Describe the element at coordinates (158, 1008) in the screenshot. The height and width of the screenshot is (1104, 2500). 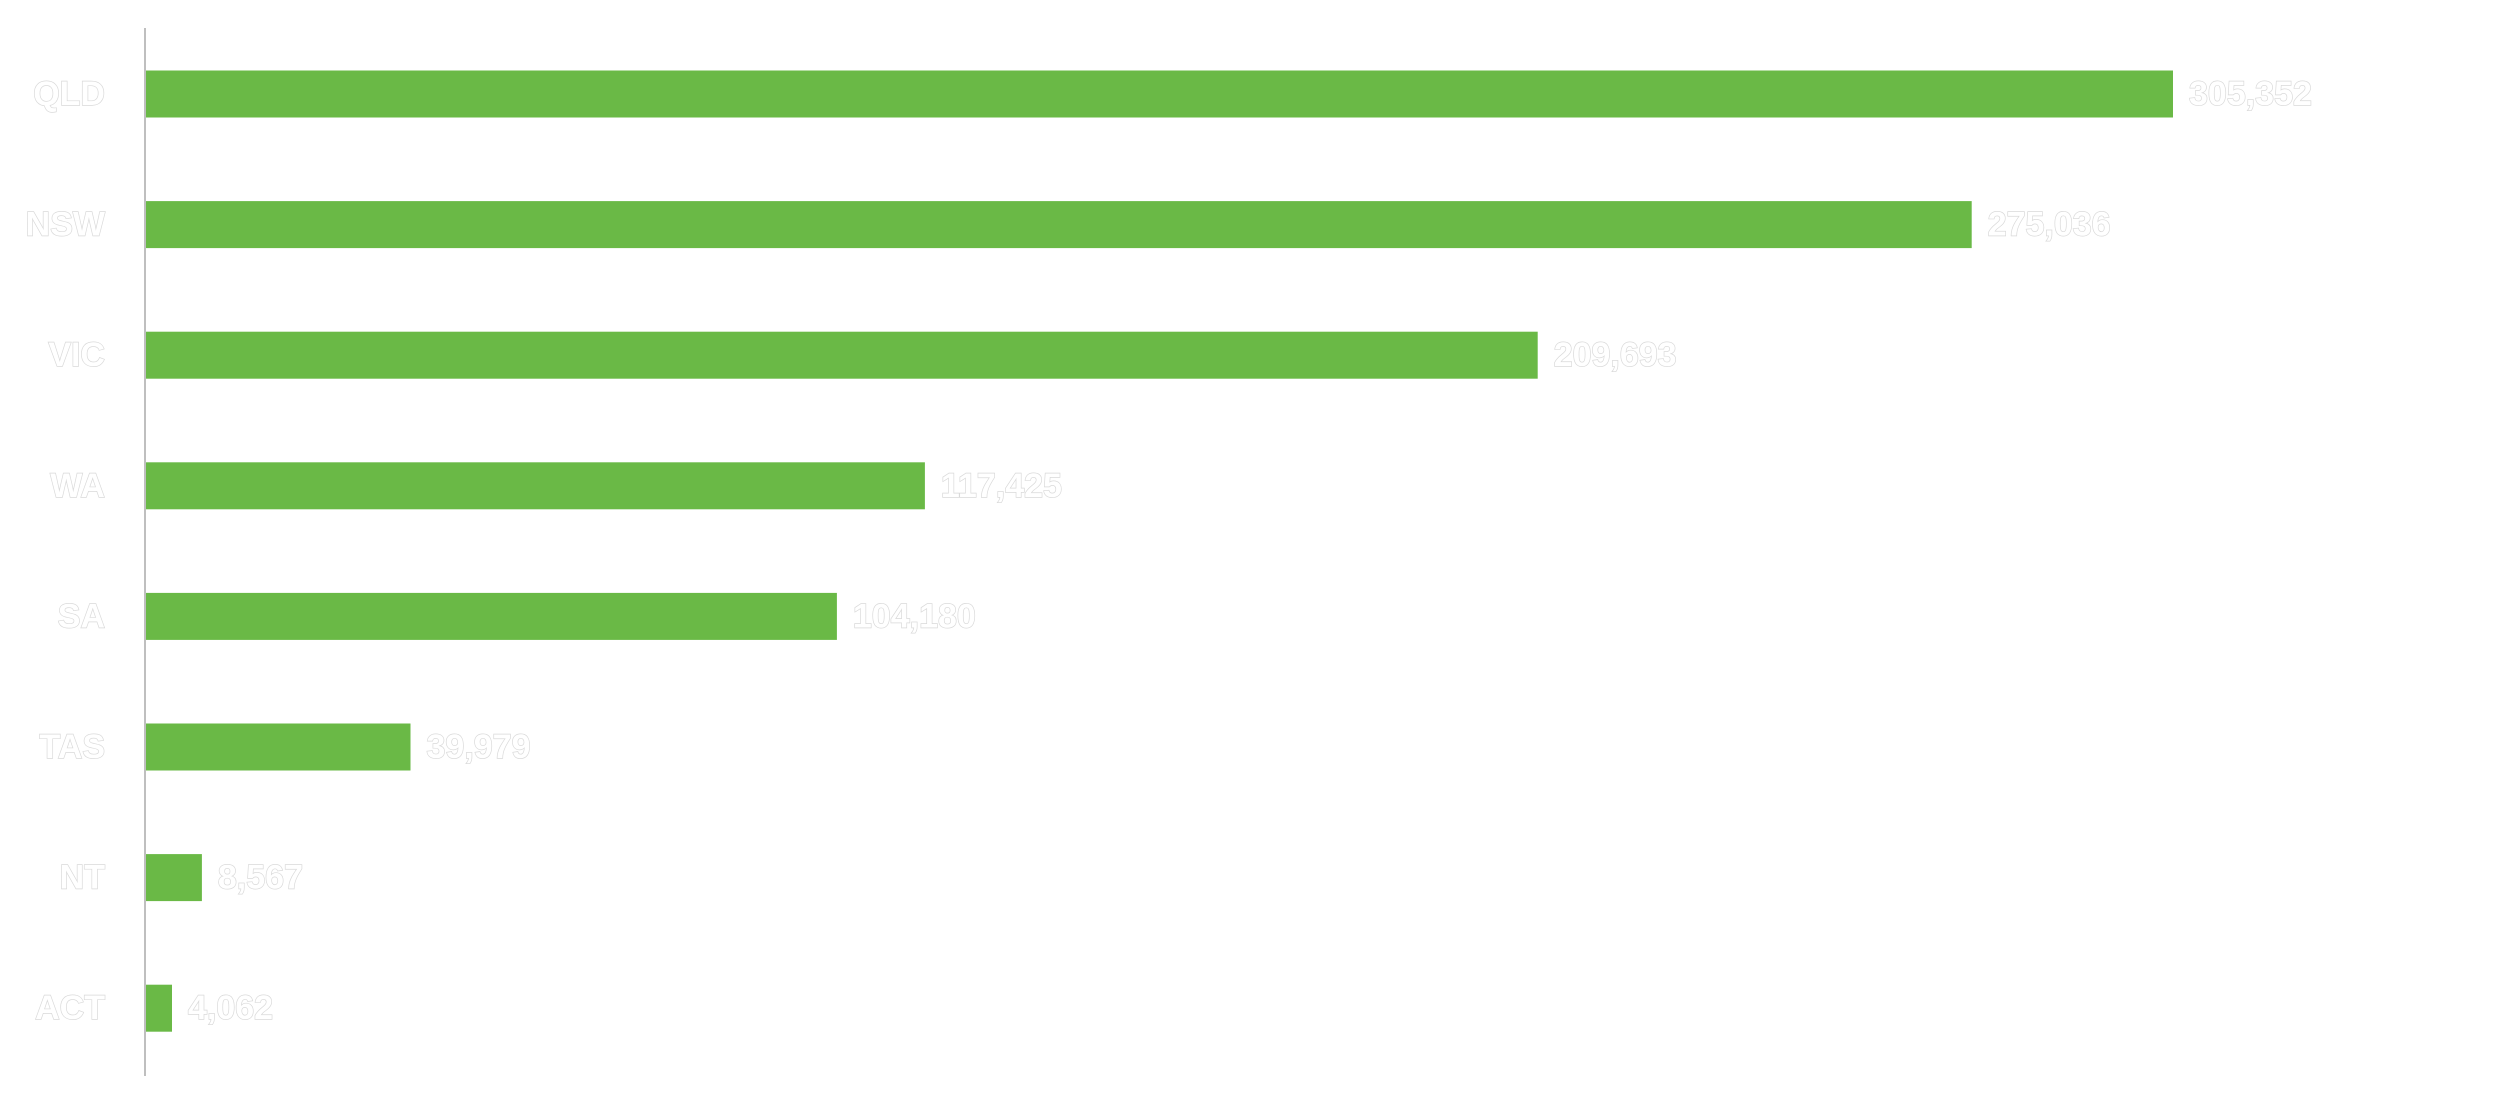
I see `bar-act` at that location.